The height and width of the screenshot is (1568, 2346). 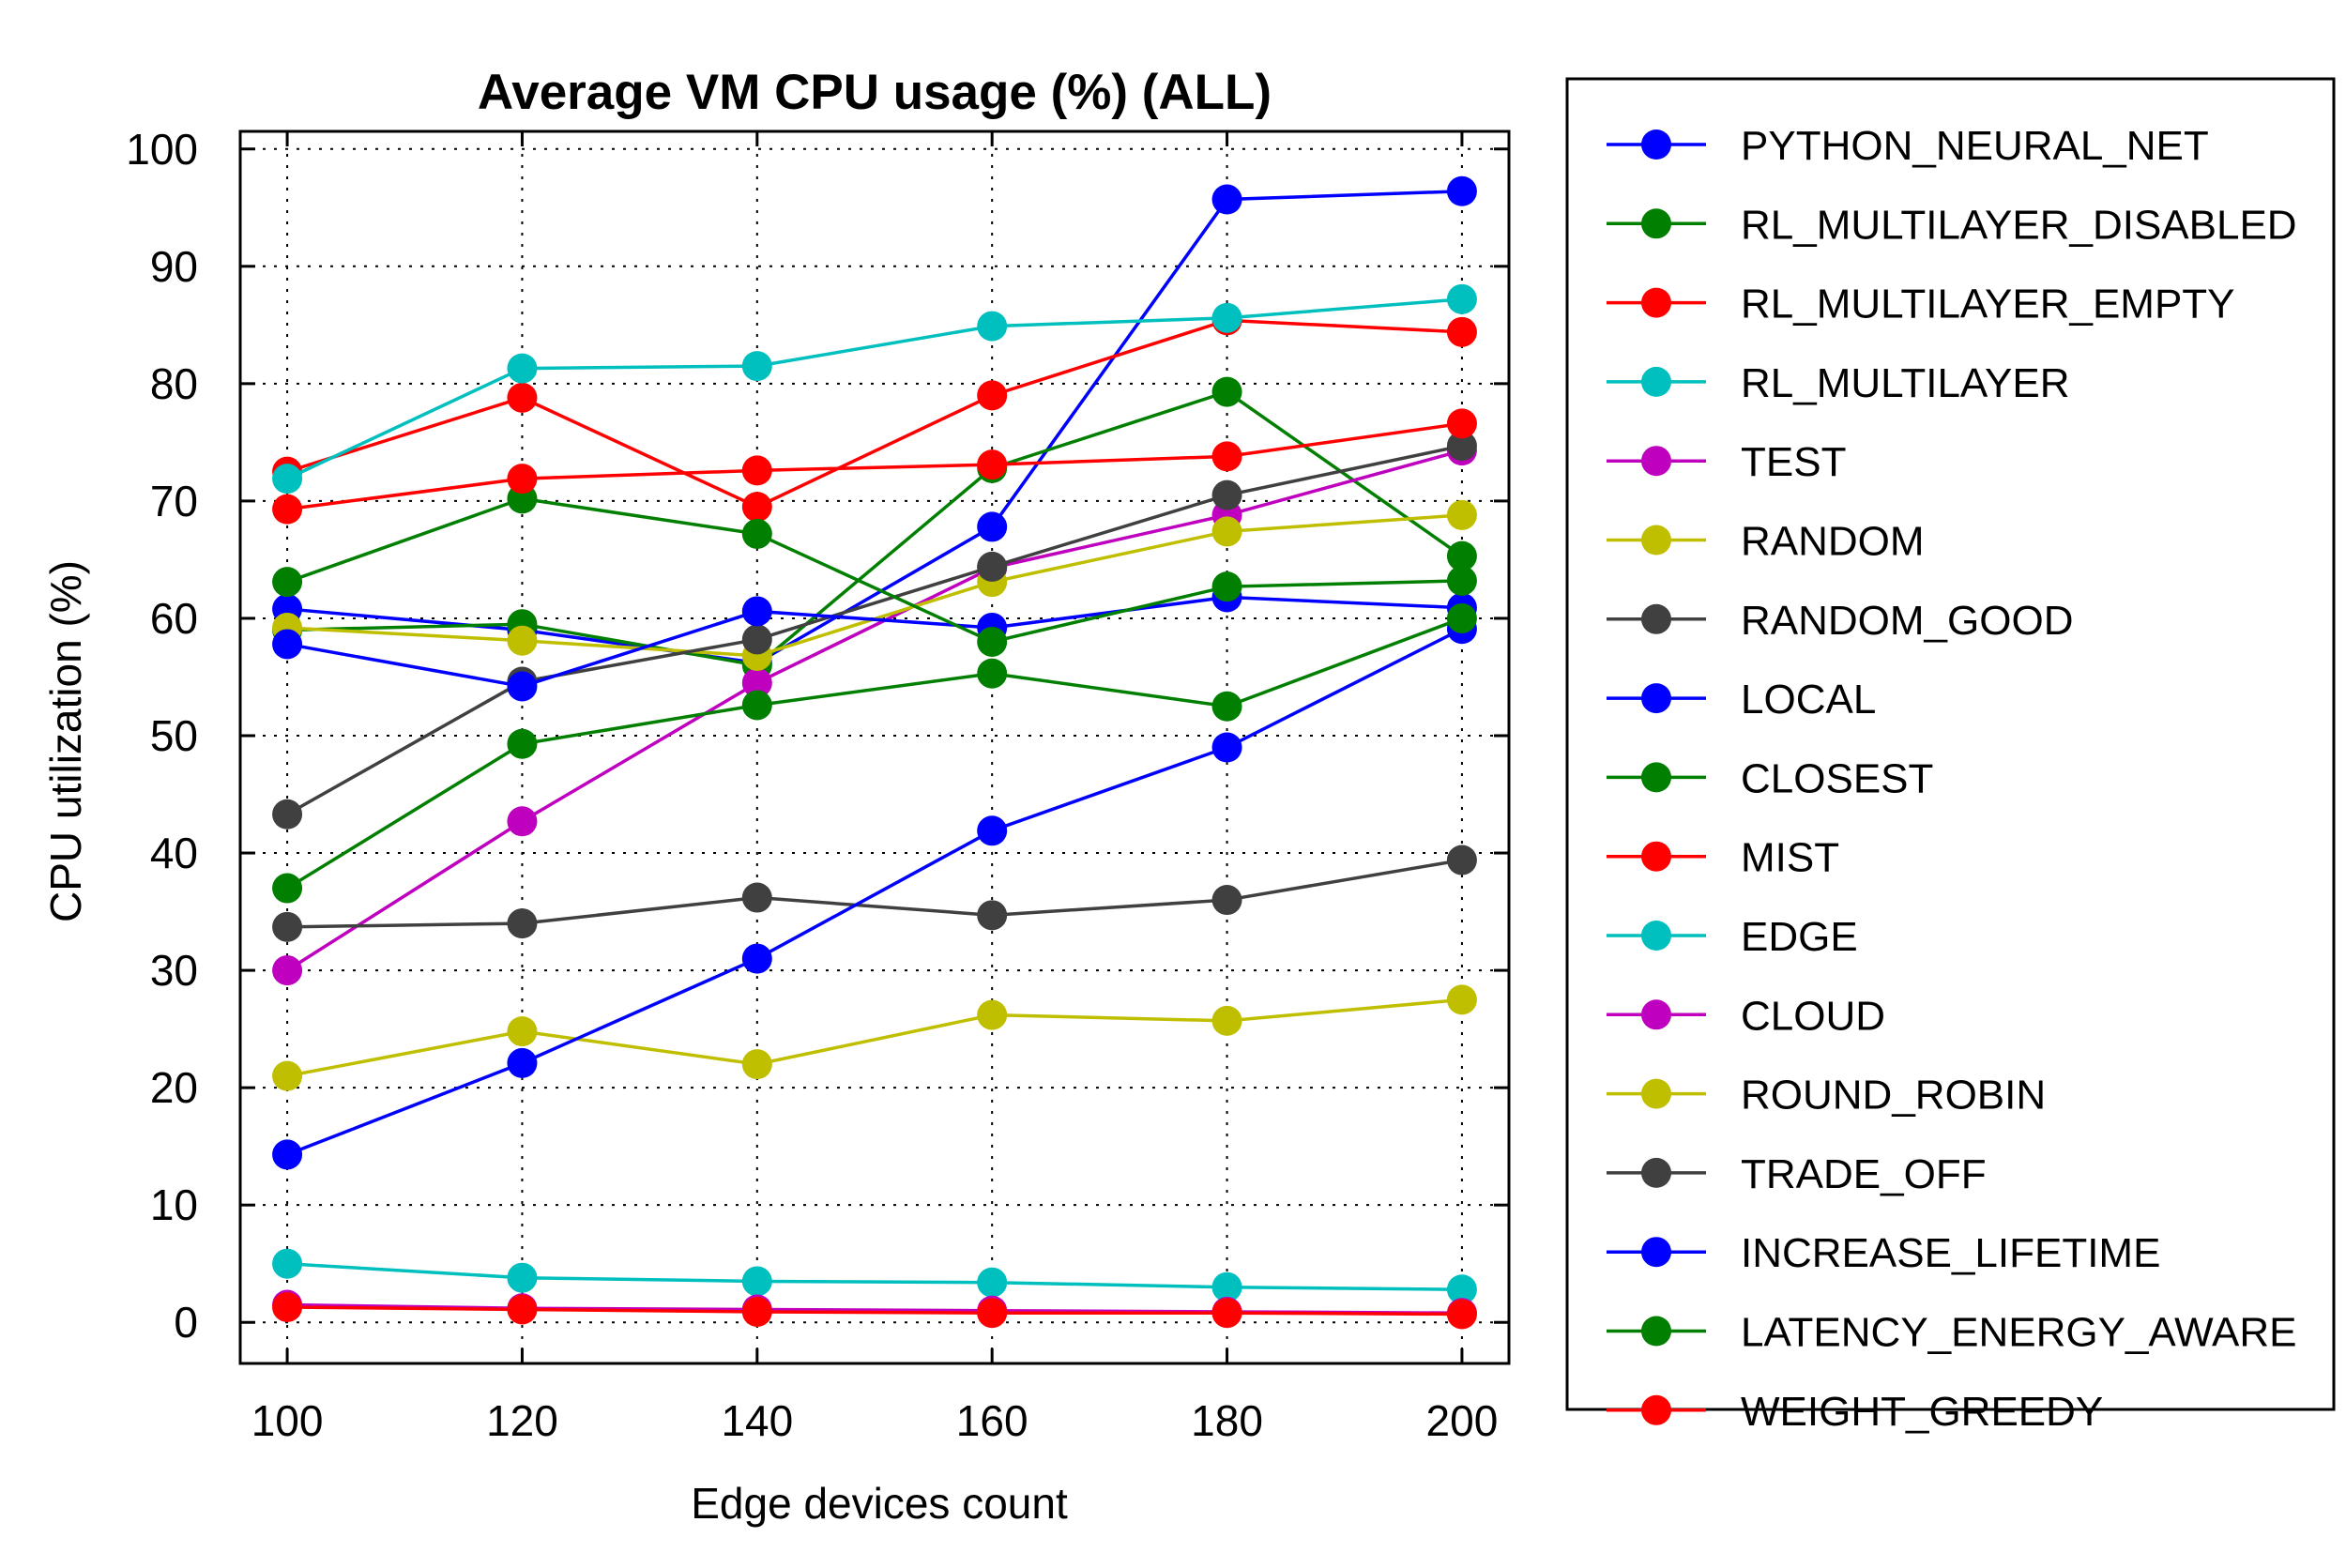 I want to click on series-edge, so click(x=874, y=1276).